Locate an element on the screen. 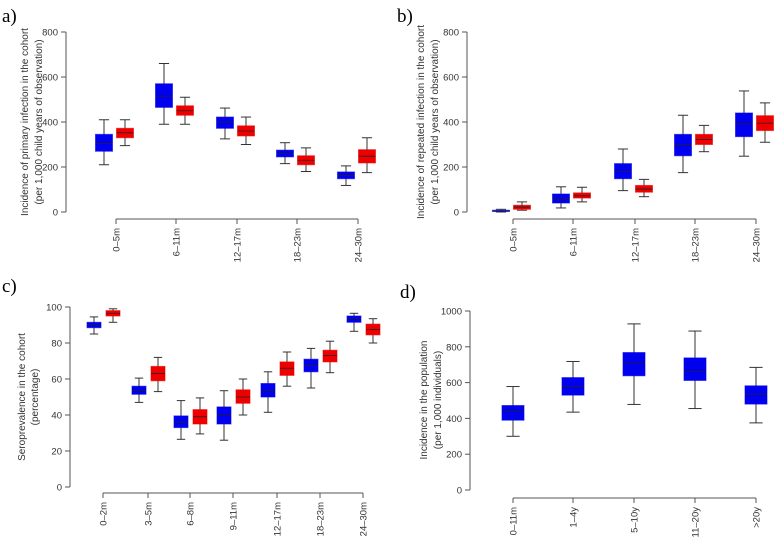 This screenshot has height=538, width=778. y-axis-title: Incidence in the population is located at coordinates (424, 400).